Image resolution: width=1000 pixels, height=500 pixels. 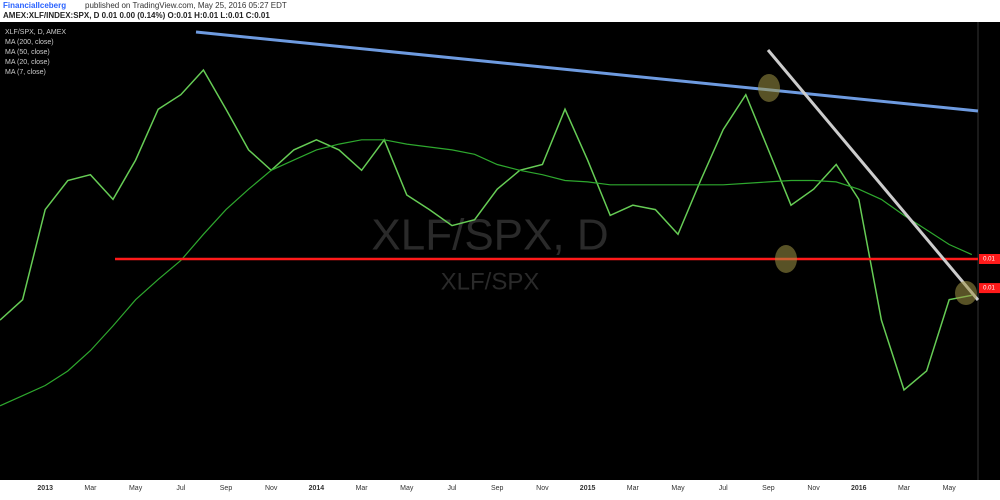 What do you see at coordinates (35, 32) in the screenshot?
I see `legend-entry: XLF/SPX, D, AMEX` at bounding box center [35, 32].